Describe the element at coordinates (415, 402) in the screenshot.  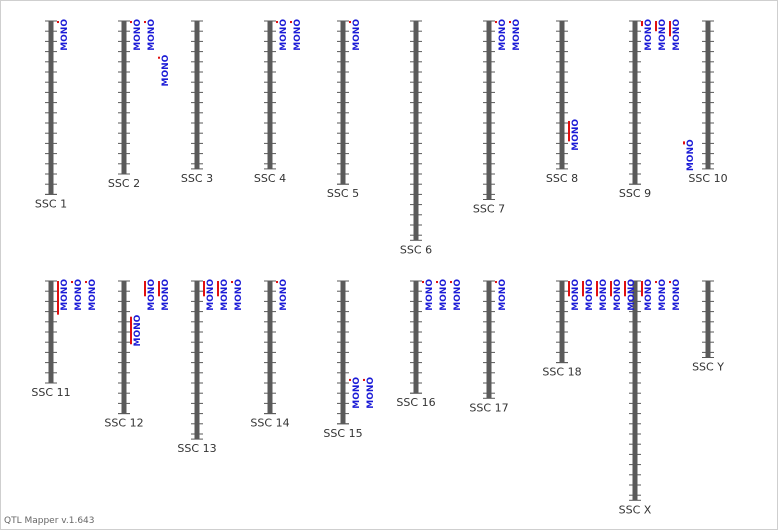
I see `chromosome-label: SSC 16` at that location.